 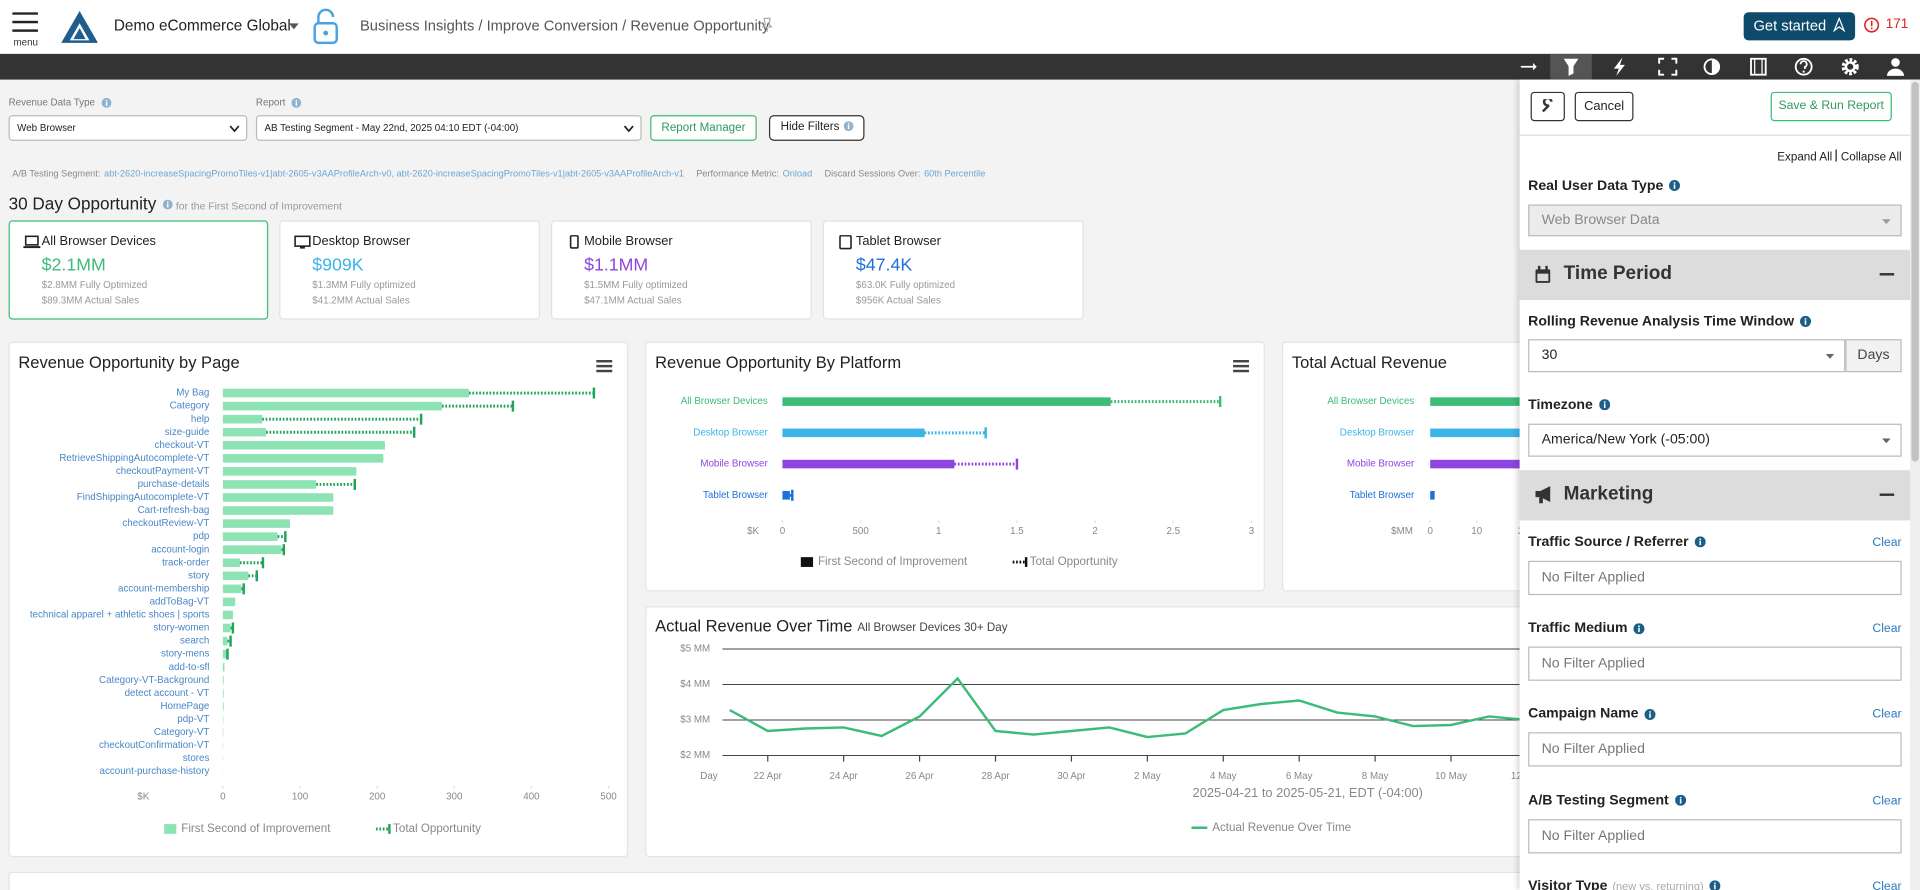 What do you see at coordinates (1687, 356) in the screenshot?
I see `window-select: 30` at bounding box center [1687, 356].